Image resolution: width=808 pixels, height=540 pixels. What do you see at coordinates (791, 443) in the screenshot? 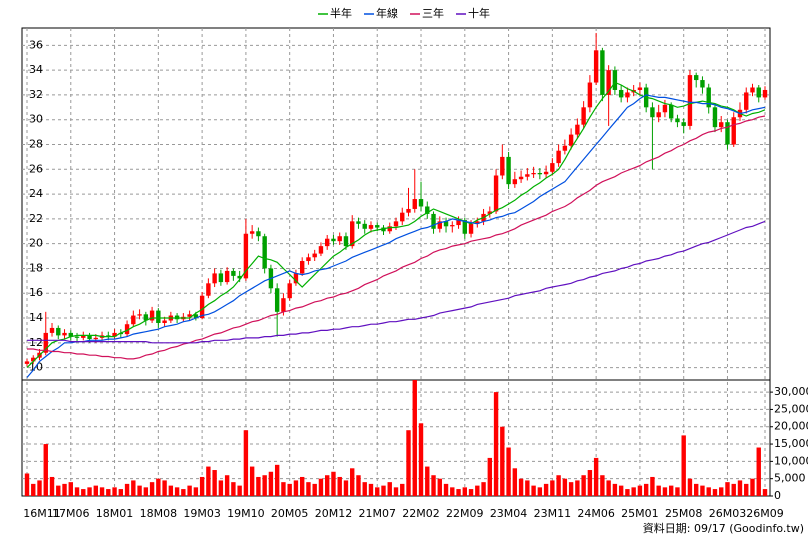
I see `volume-tick-label: 15,000` at bounding box center [791, 443].